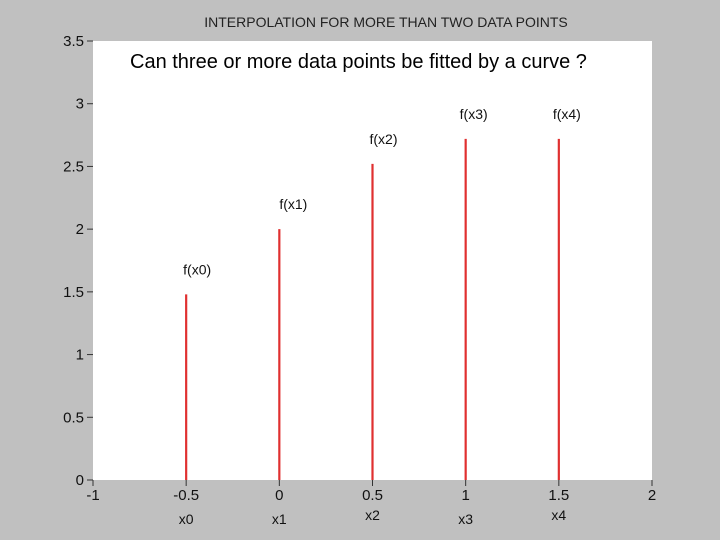 This screenshot has height=540, width=720. Describe the element at coordinates (558, 495) in the screenshot. I see `x-tick-label: 1.5` at that location.